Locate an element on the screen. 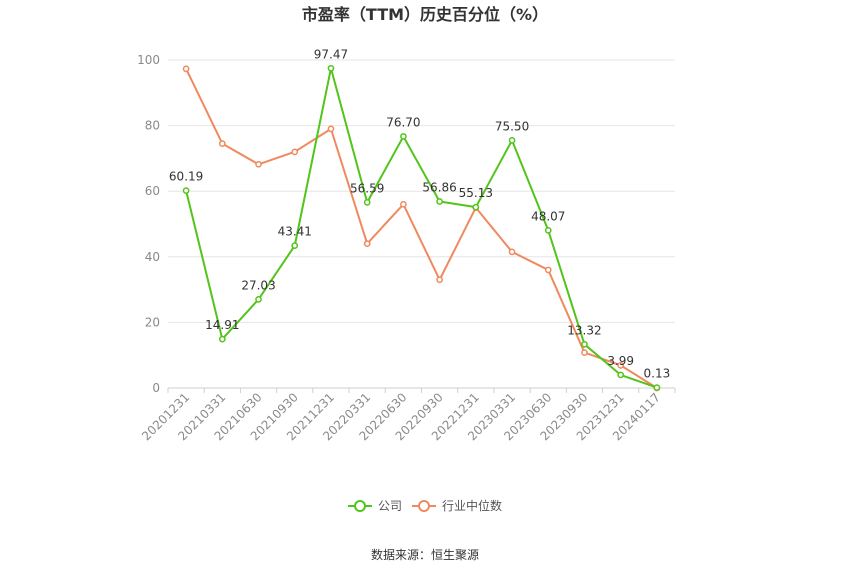 Image resolution: width=850 pixels, height=575 pixels. legend-label: 公司 is located at coordinates (390, 506).